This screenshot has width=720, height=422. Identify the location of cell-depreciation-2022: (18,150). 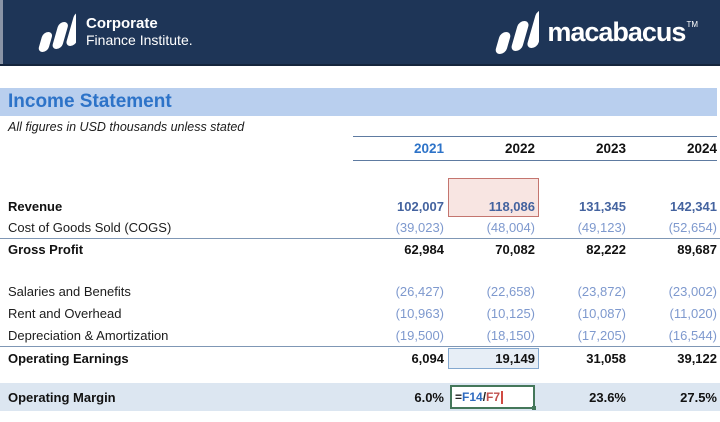
(510, 335).